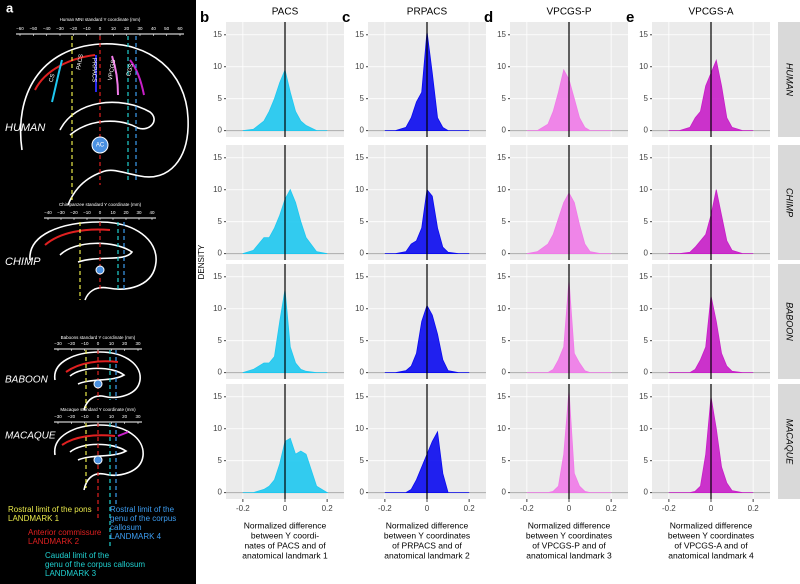 Image resolution: width=800 pixels, height=584 pixels. I want to click on strip-label: CHIMP, so click(790, 202).